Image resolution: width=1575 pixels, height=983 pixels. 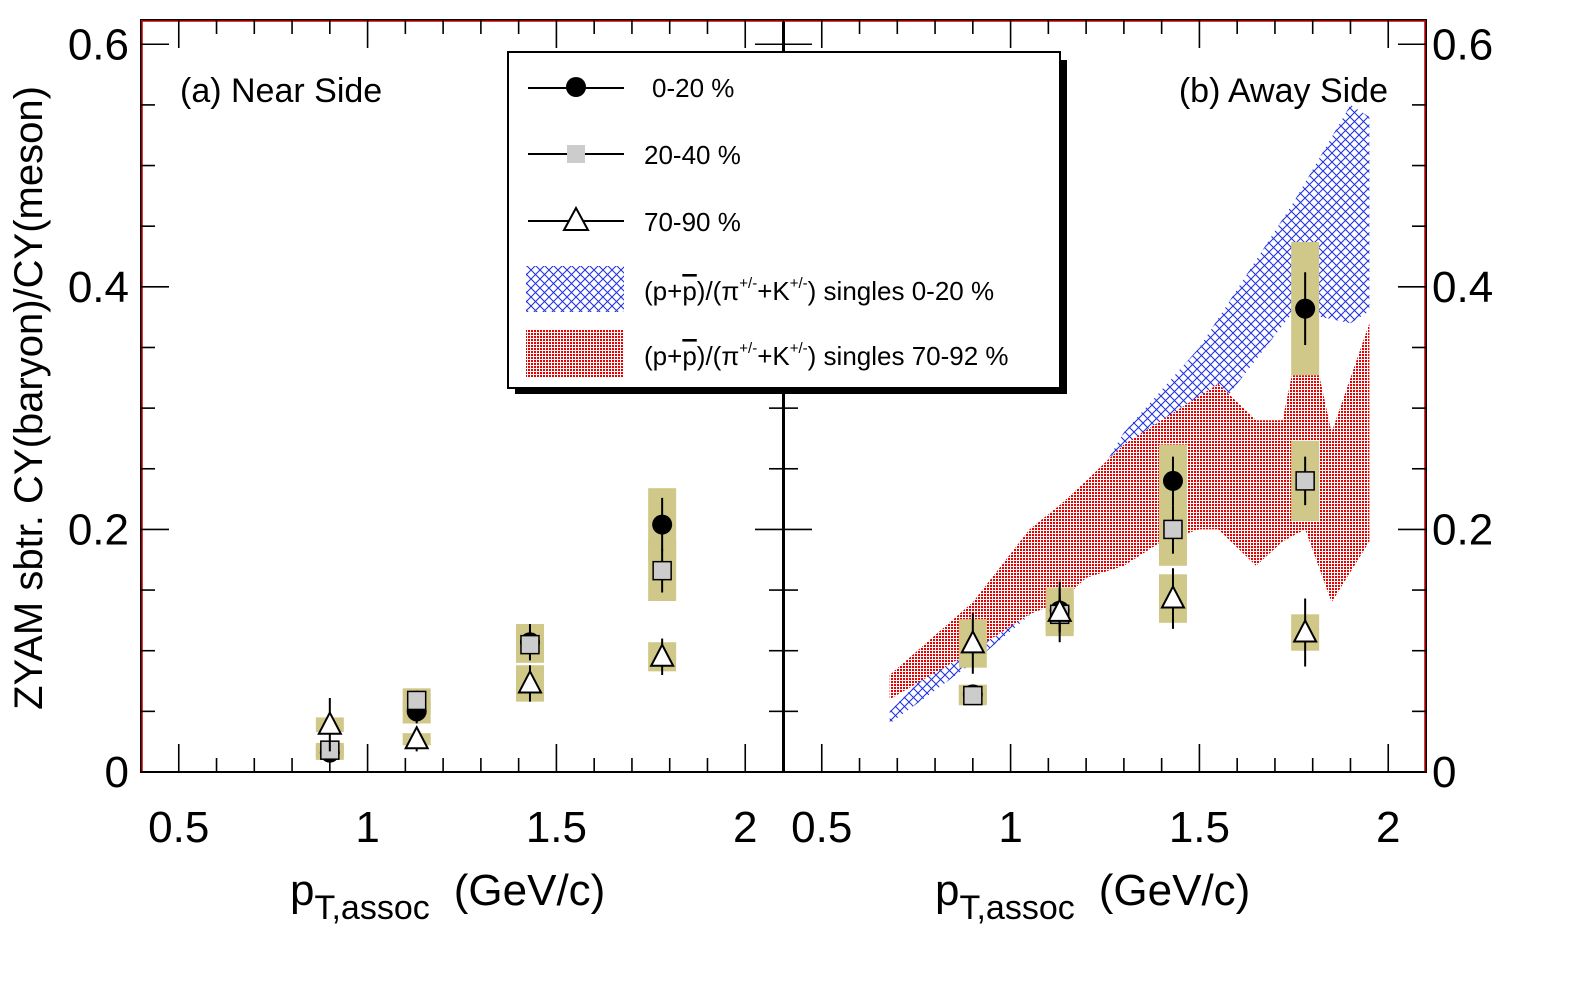 What do you see at coordinates (575, 354) in the screenshot?
I see `legend-swatch-red-dots` at bounding box center [575, 354].